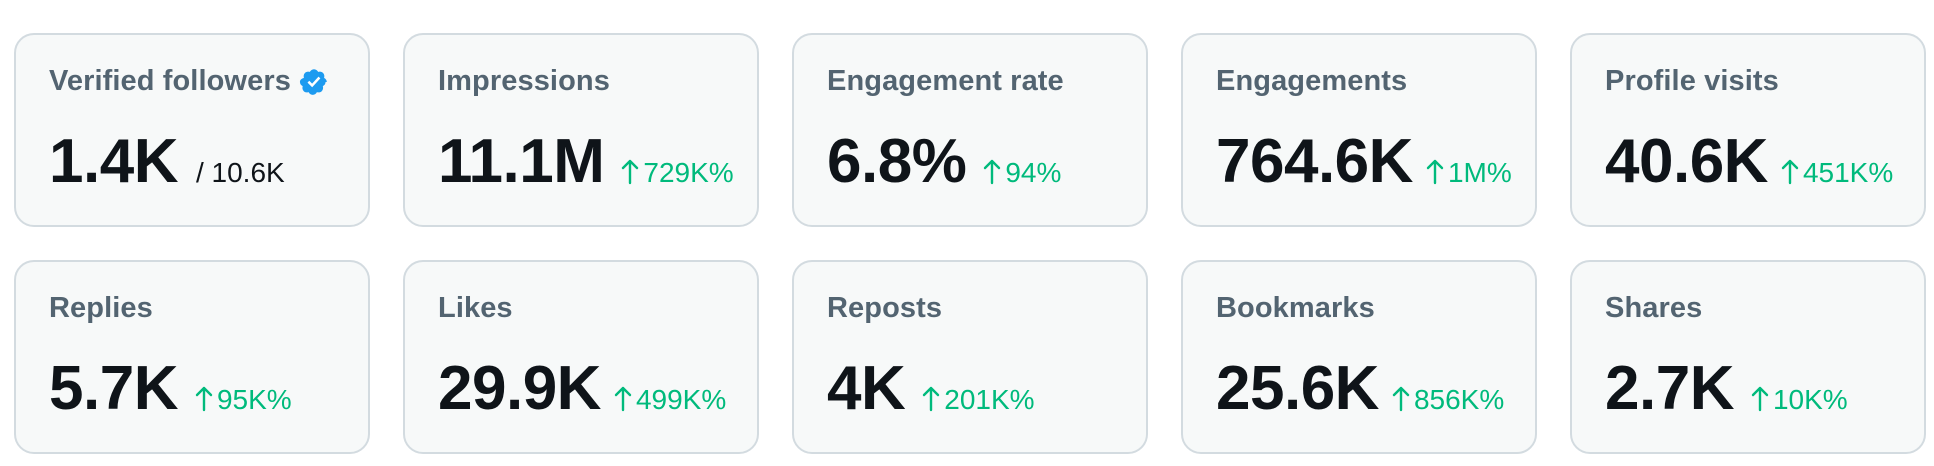  I want to click on metric-delta: 856K%, so click(1447, 399).